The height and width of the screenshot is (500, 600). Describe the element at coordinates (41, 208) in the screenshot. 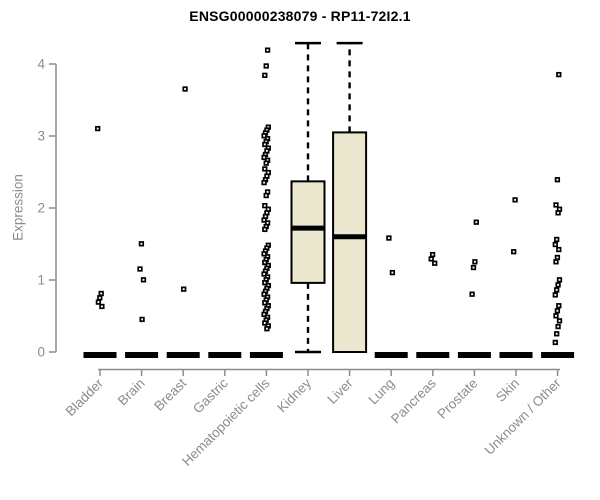

I see `y-tick-label: 2` at that location.